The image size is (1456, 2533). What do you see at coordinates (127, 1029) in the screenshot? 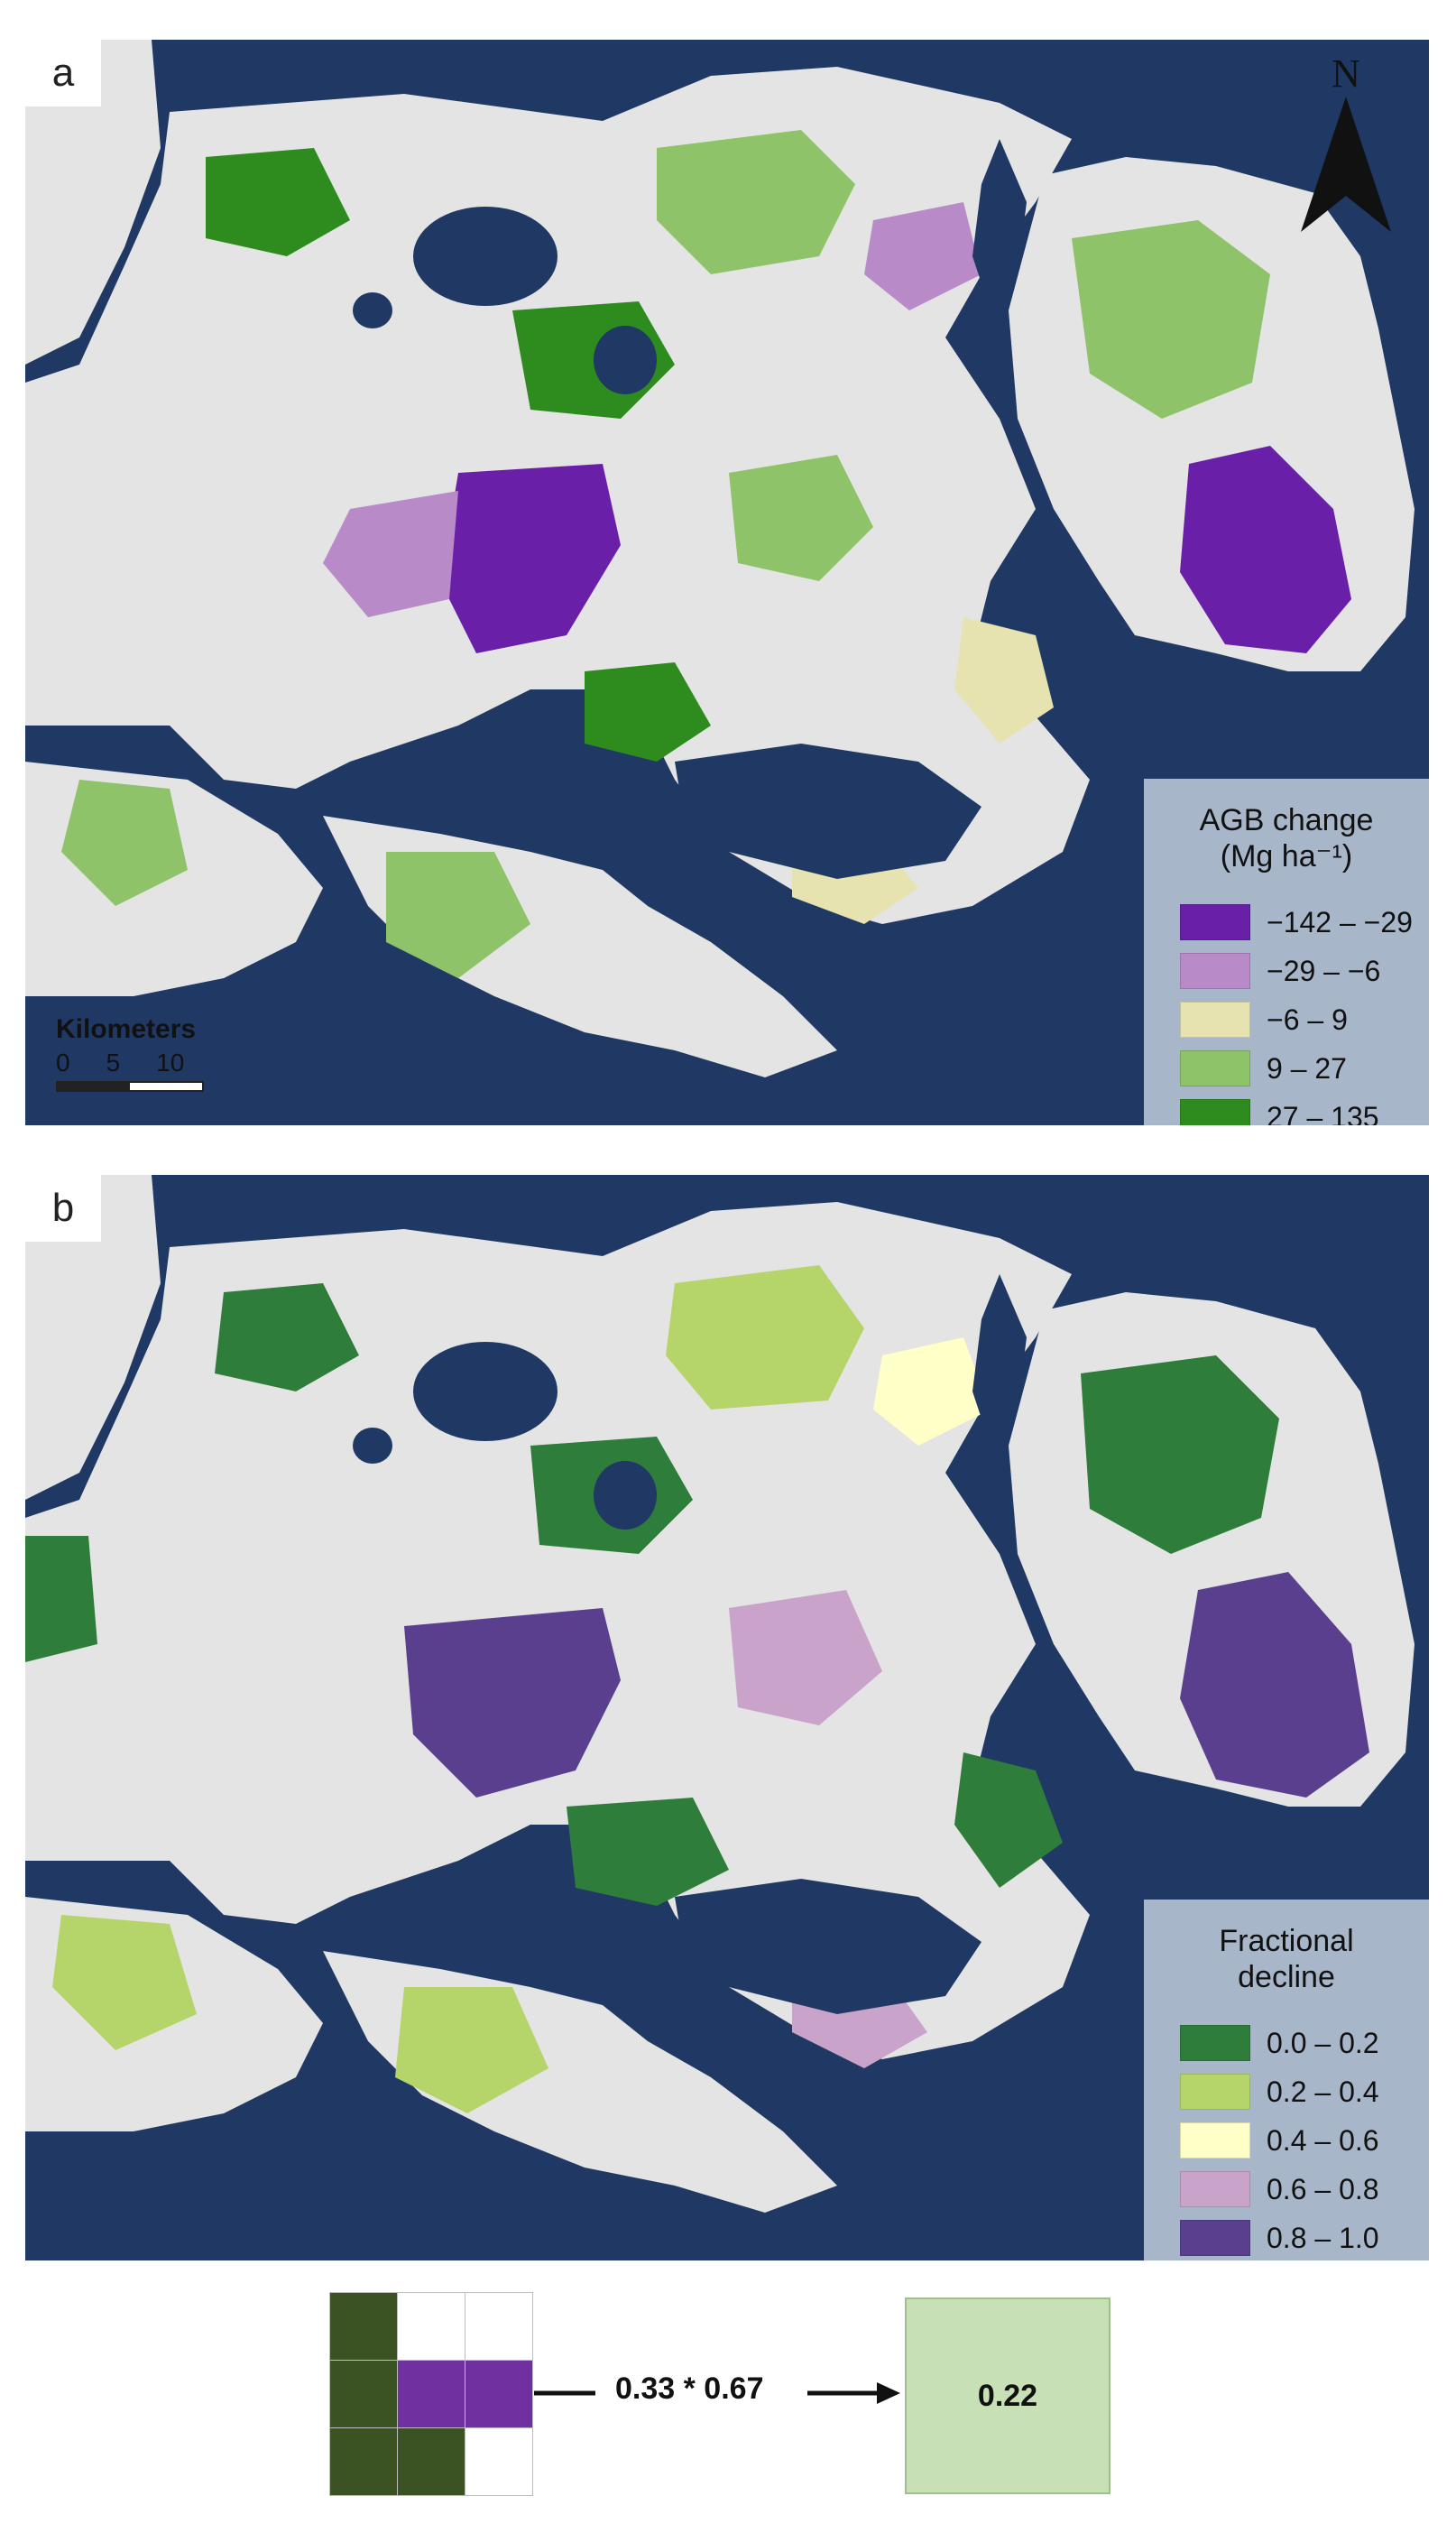
I see `scalebar-title: Kilometers` at bounding box center [127, 1029].